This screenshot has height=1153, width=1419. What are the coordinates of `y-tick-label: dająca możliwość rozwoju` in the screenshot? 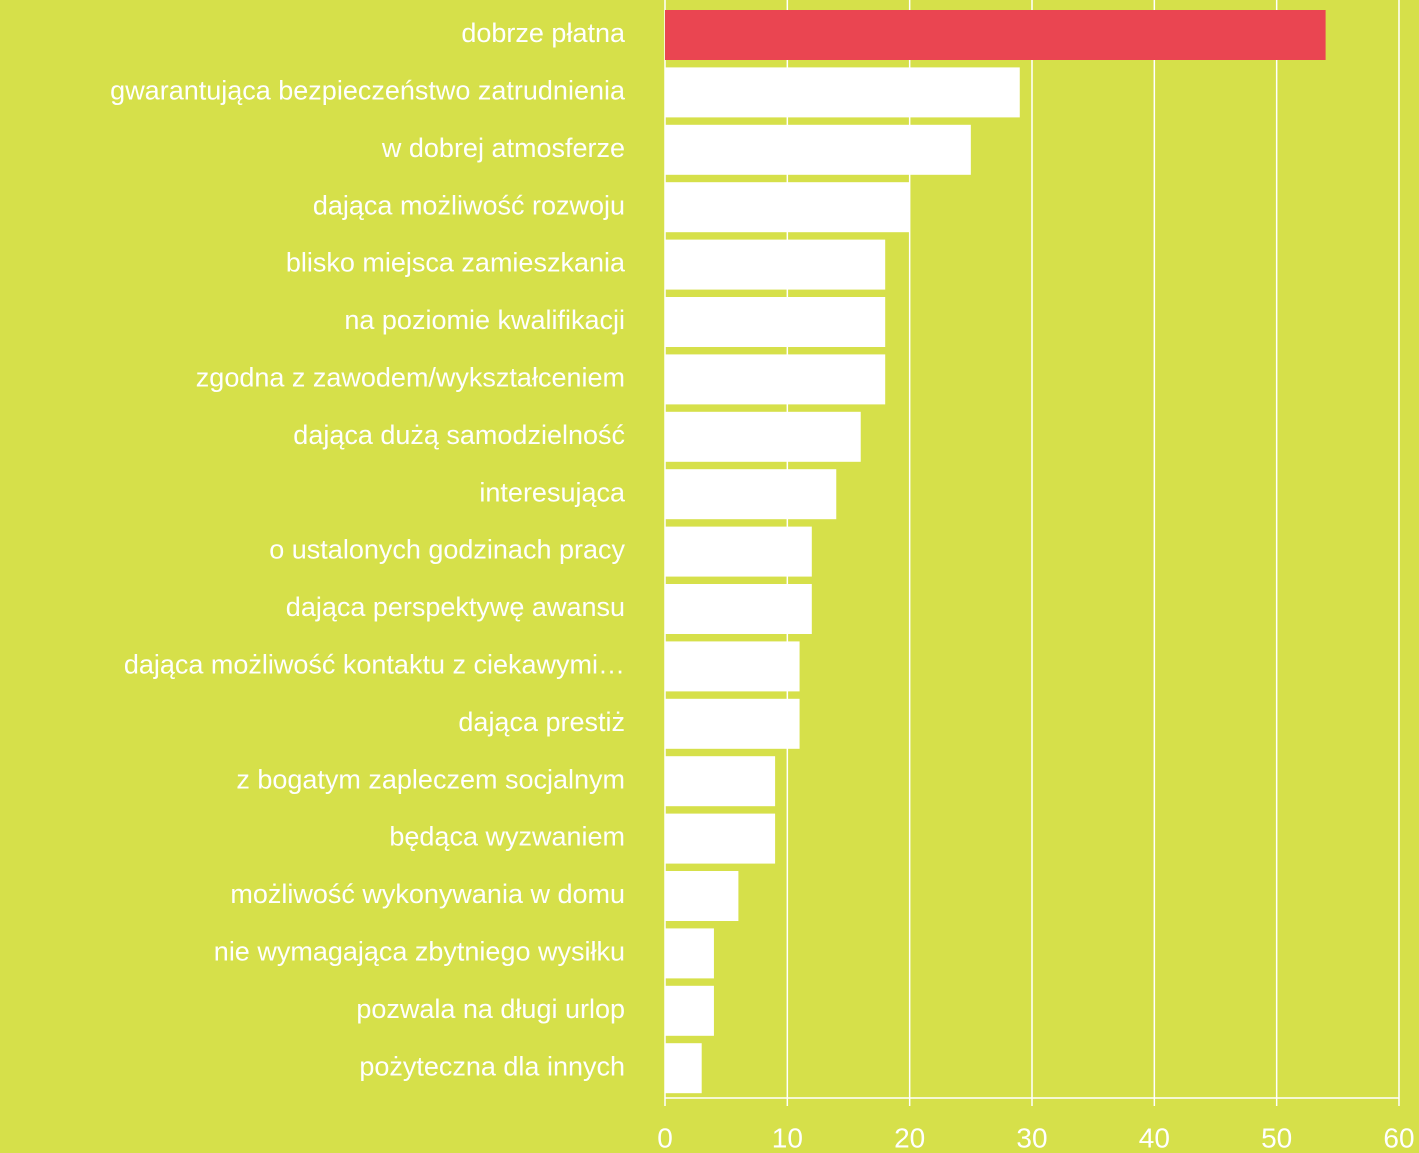 It's located at (469, 205).